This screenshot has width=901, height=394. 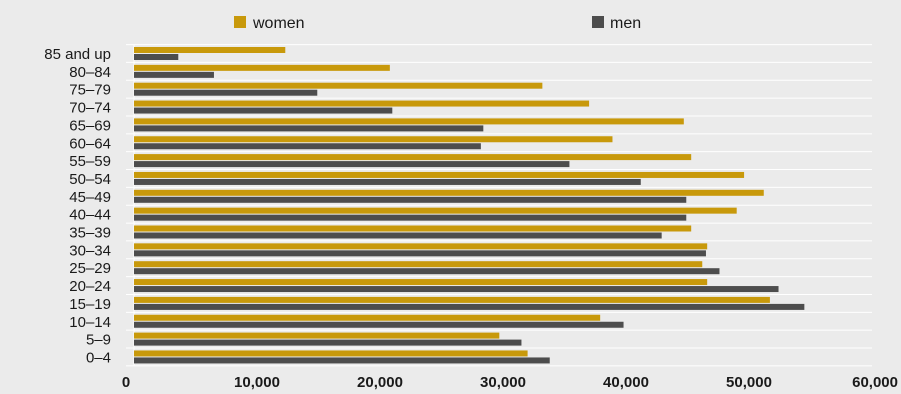 I want to click on x-tick-label: 20,000, so click(x=380, y=382).